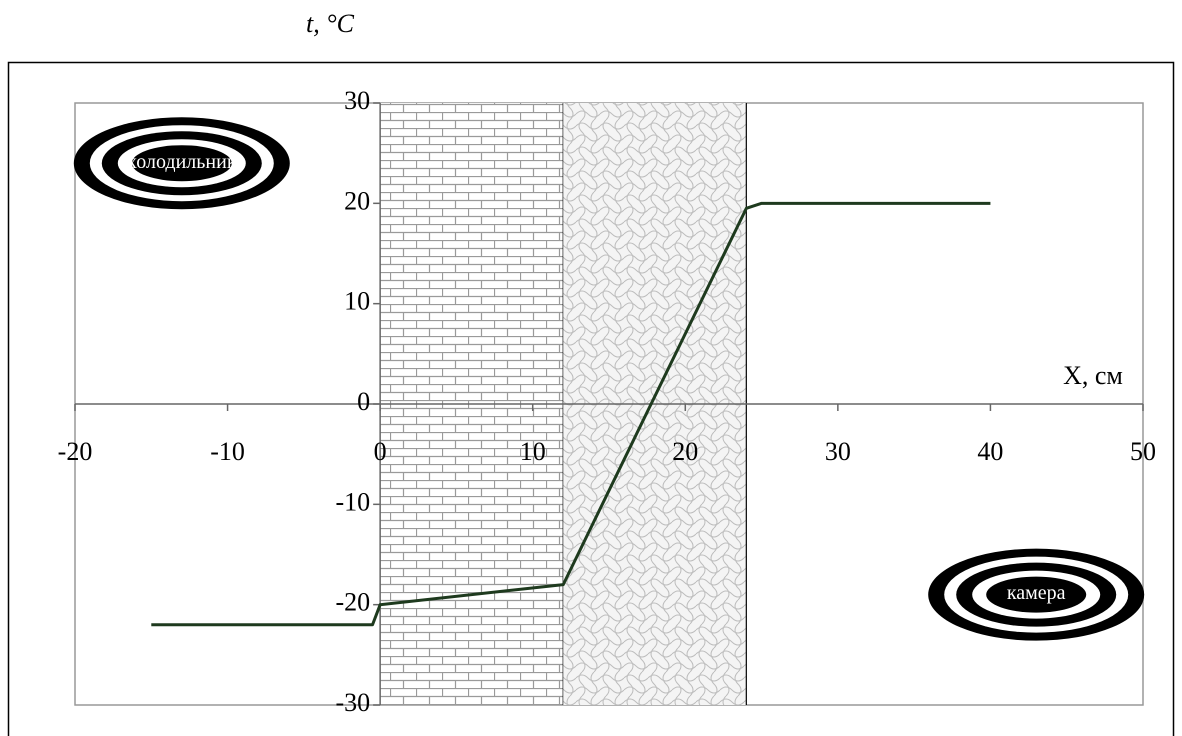 The width and height of the screenshot is (1182, 736). I want to click on y-tick-label: -10, so click(352, 501).